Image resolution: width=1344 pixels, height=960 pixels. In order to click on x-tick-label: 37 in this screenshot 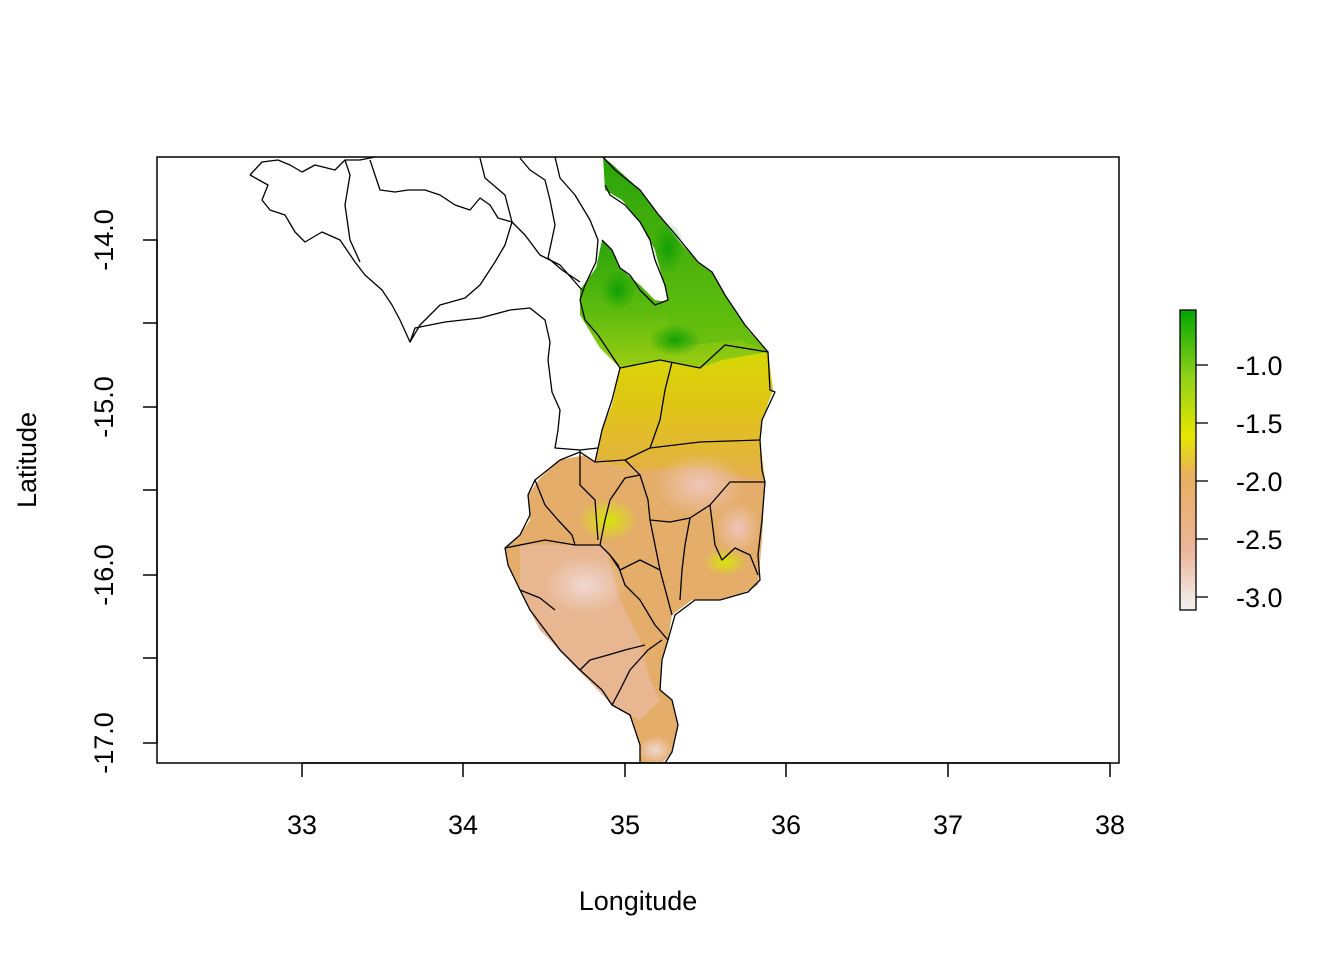, I will do `click(948, 825)`.